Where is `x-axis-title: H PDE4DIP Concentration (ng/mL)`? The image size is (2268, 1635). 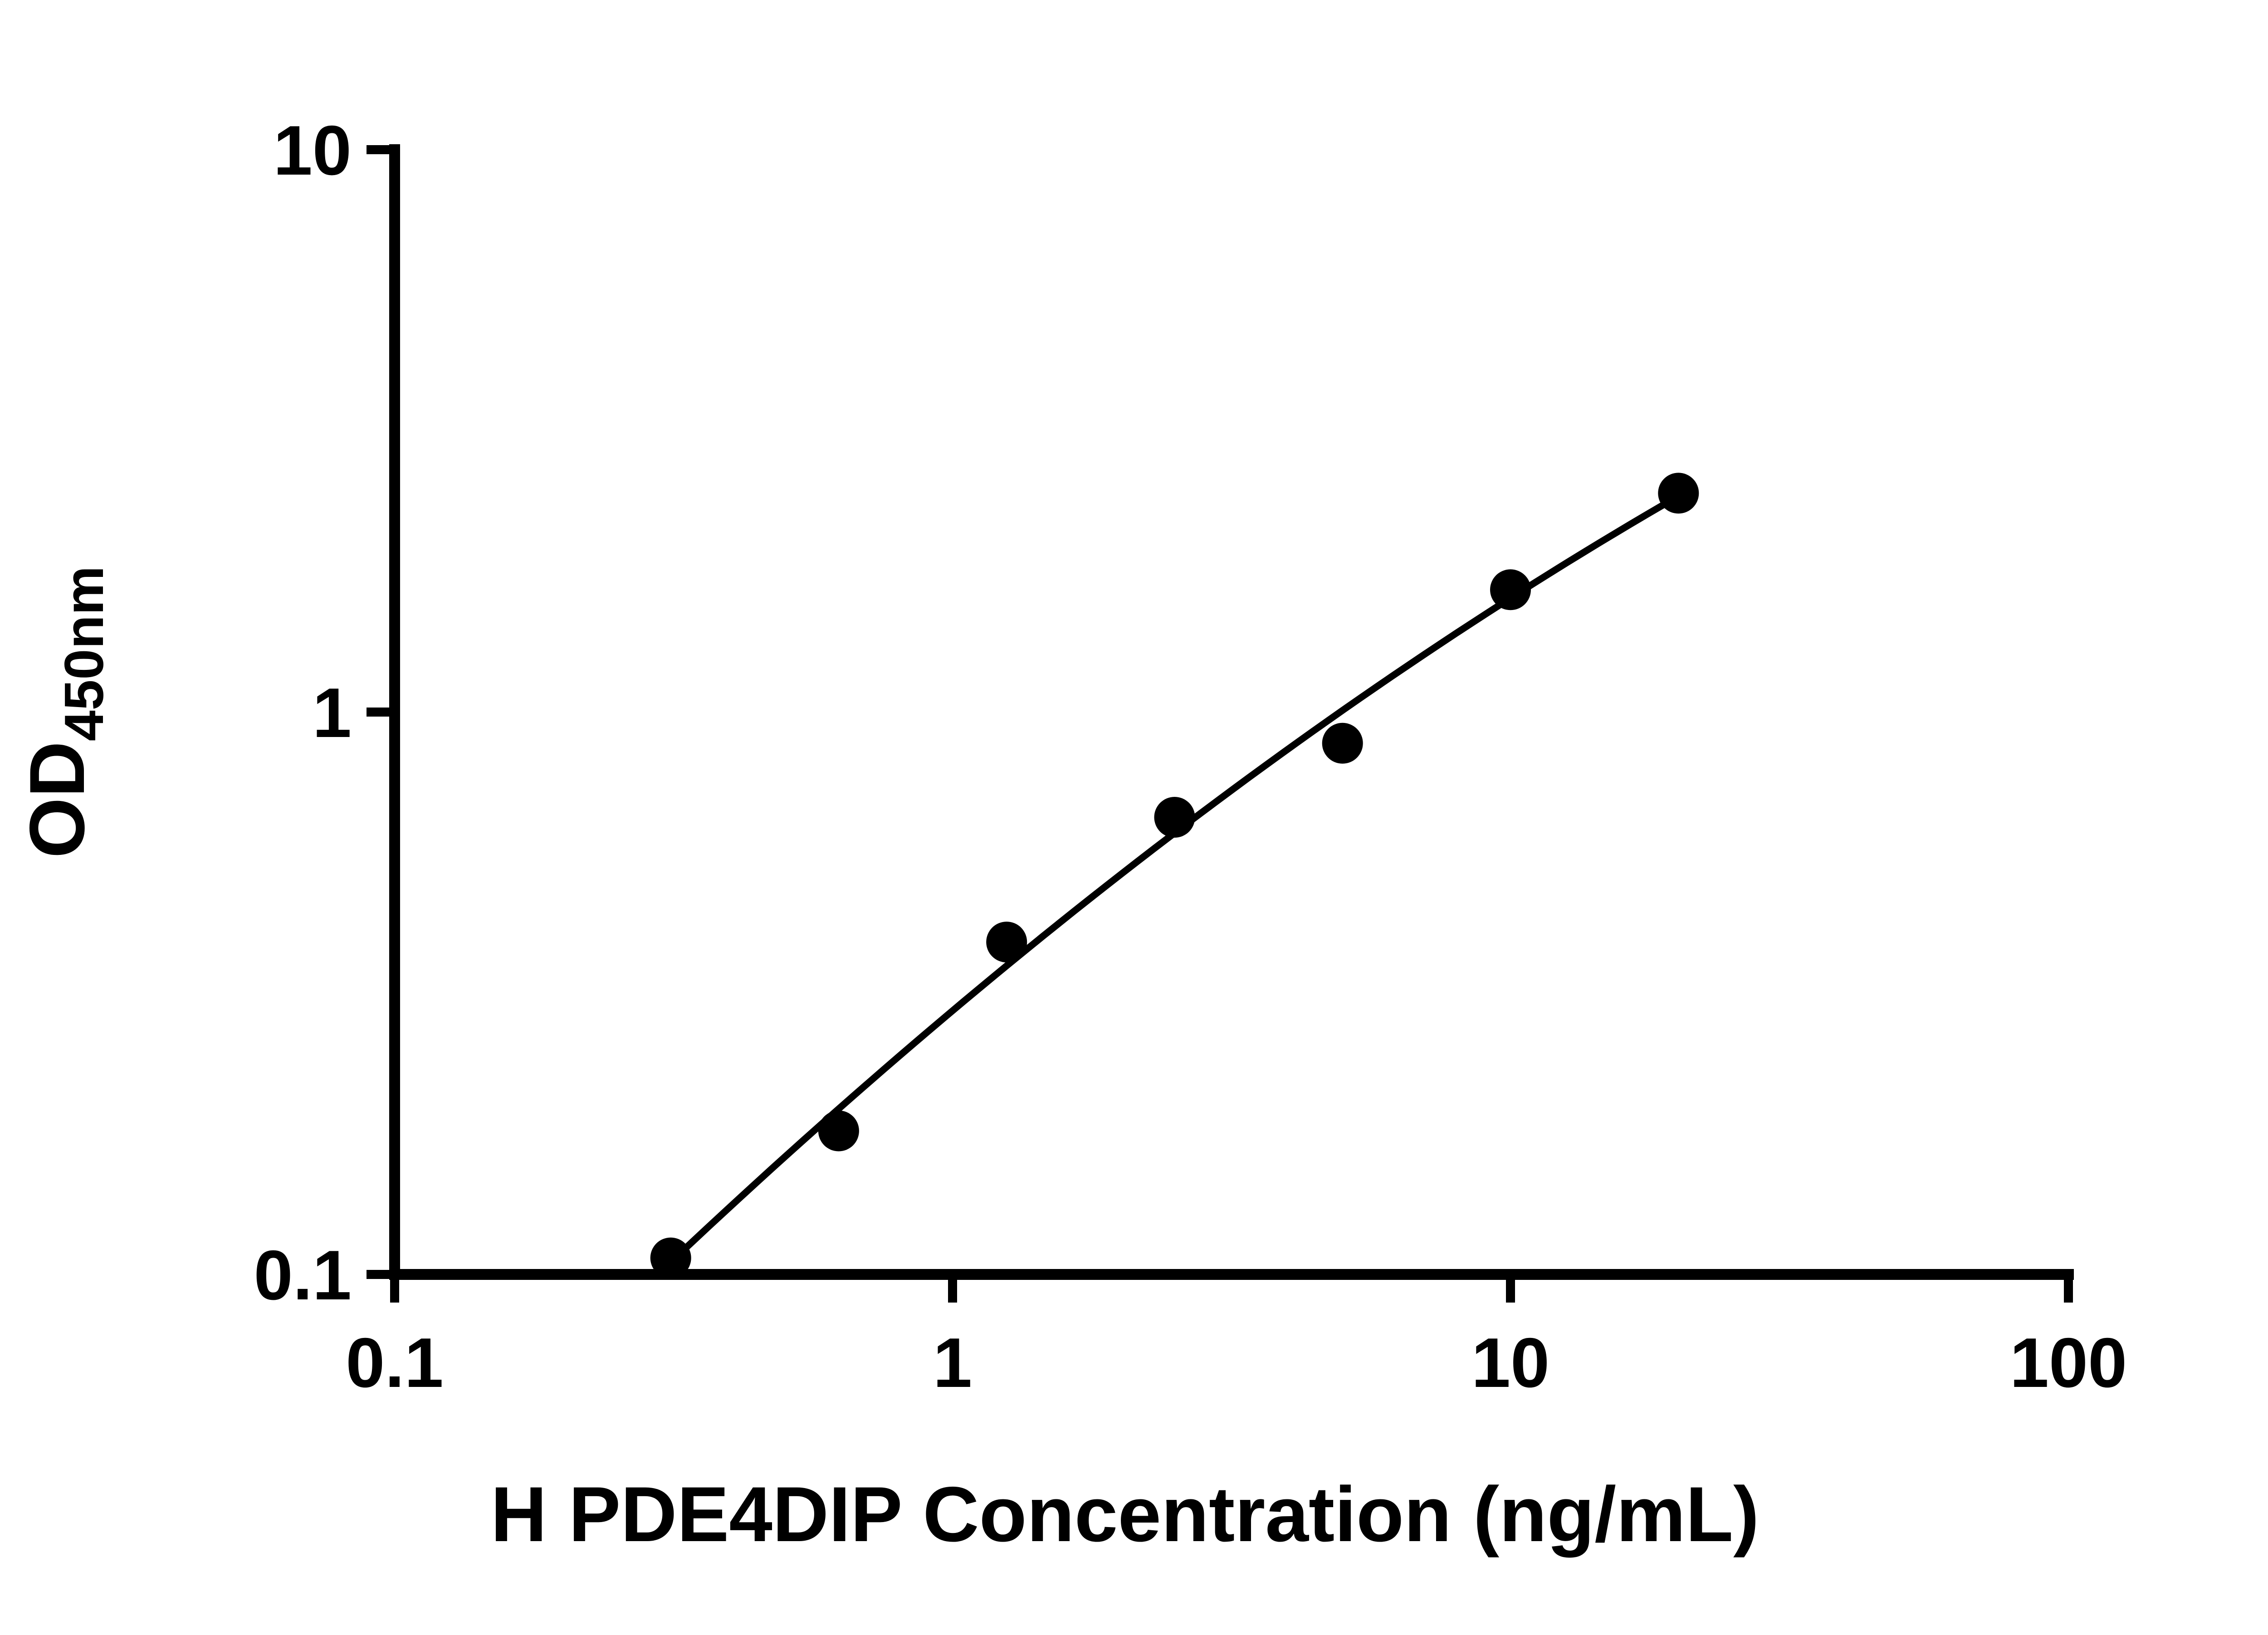
x-axis-title: H PDE4DIP Concentration (ng/mL) is located at coordinates (1125, 1514).